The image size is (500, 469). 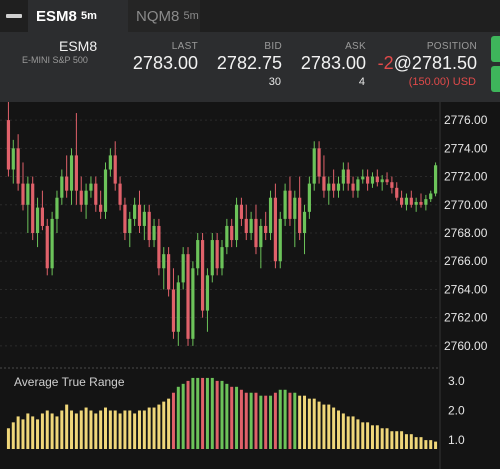 What do you see at coordinates (55, 60) in the screenshot?
I see `quote-description: E-MINI S&P 500` at bounding box center [55, 60].